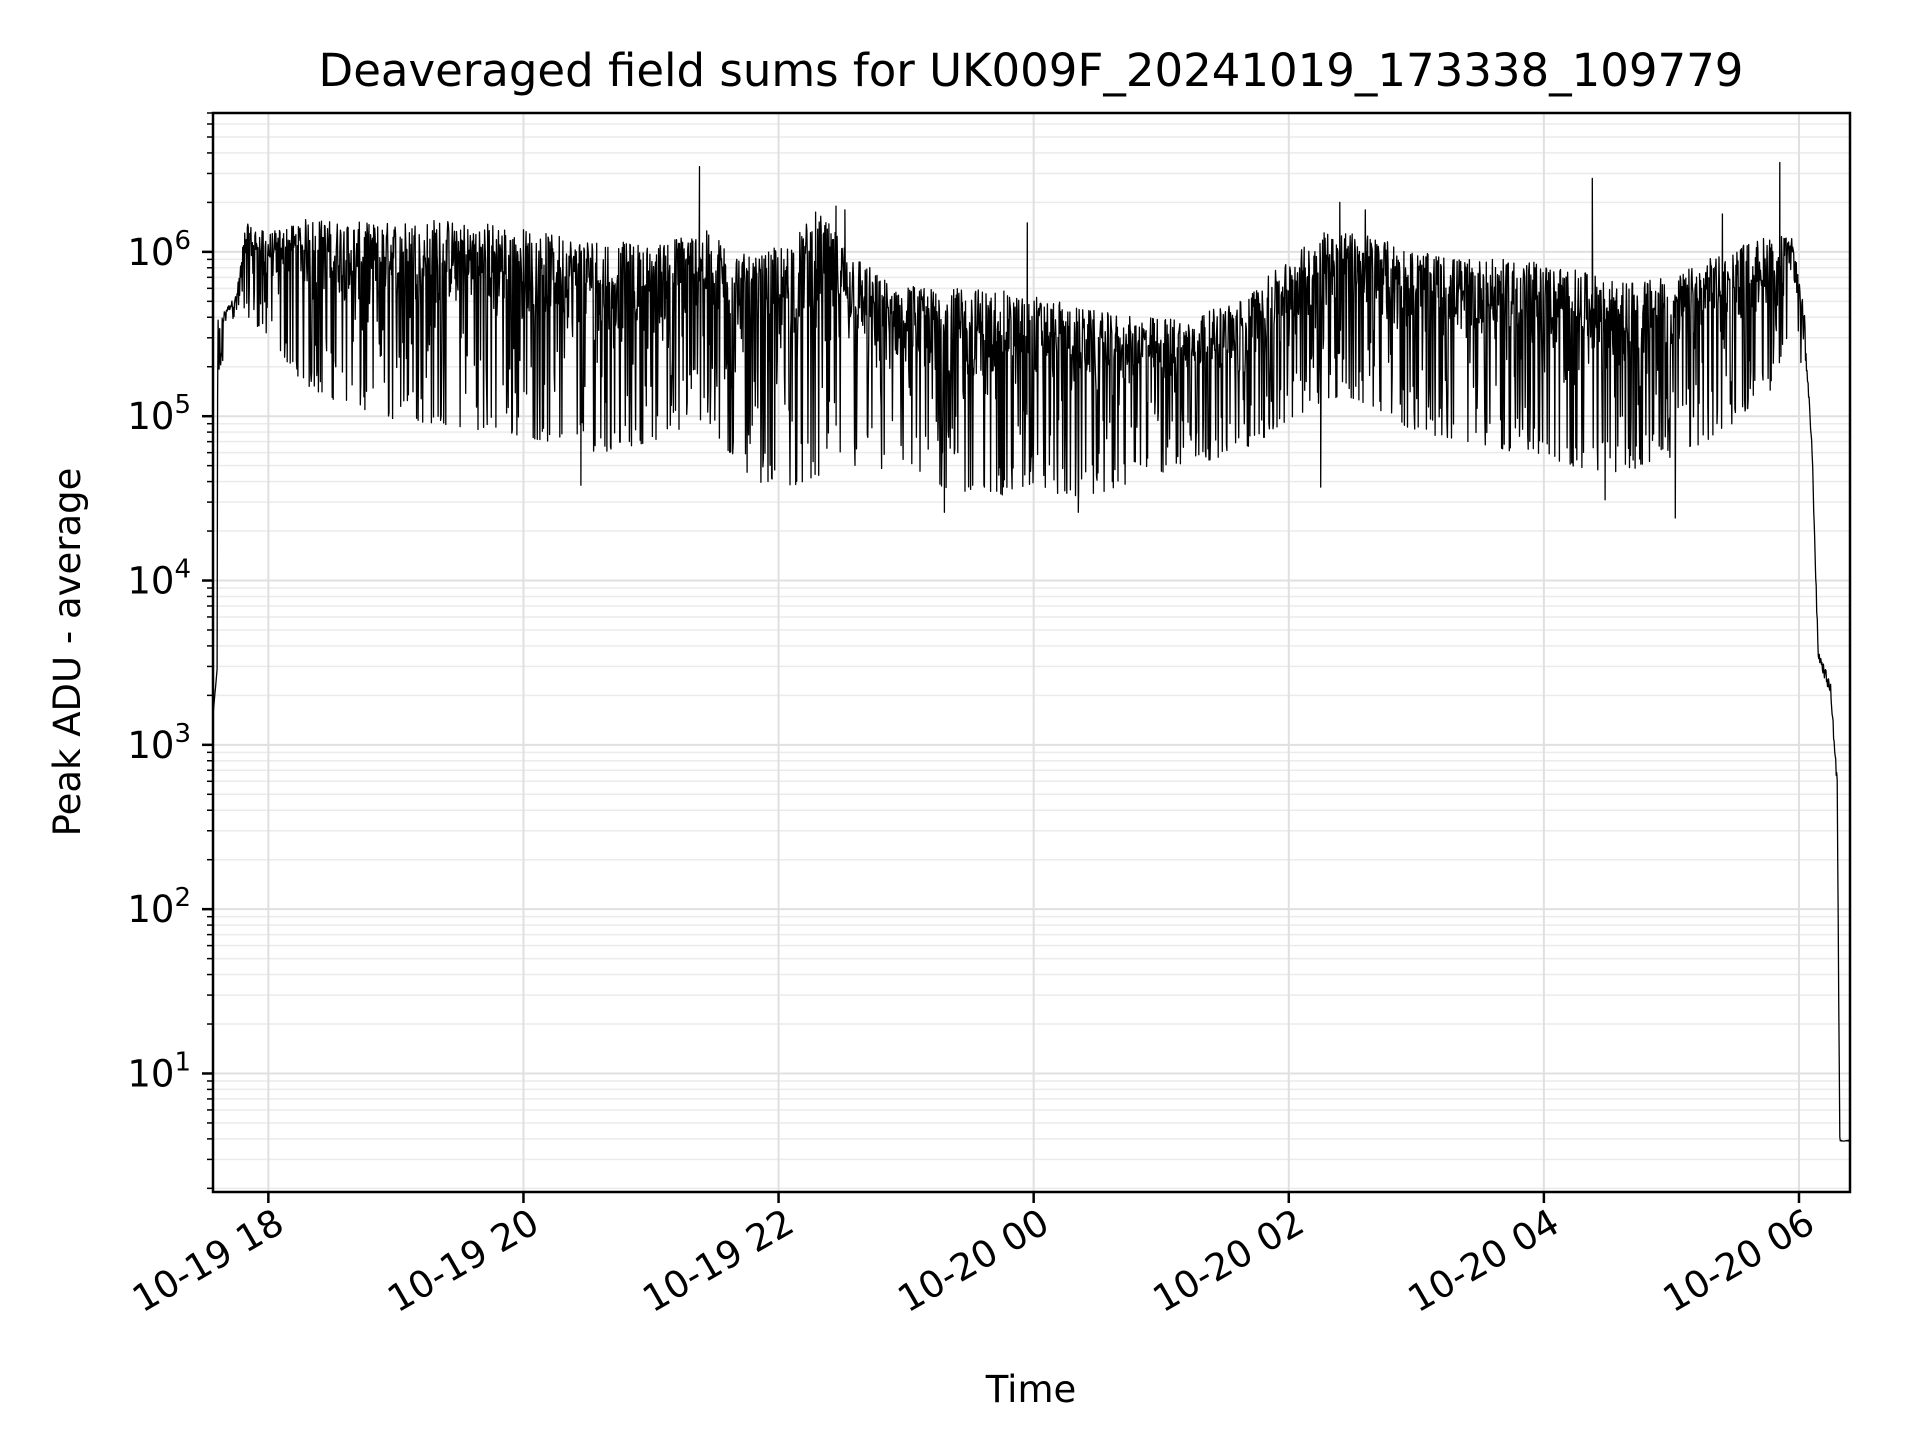 The width and height of the screenshot is (1920, 1440). I want to click on y-tick-exponent: 3, so click(182, 734).